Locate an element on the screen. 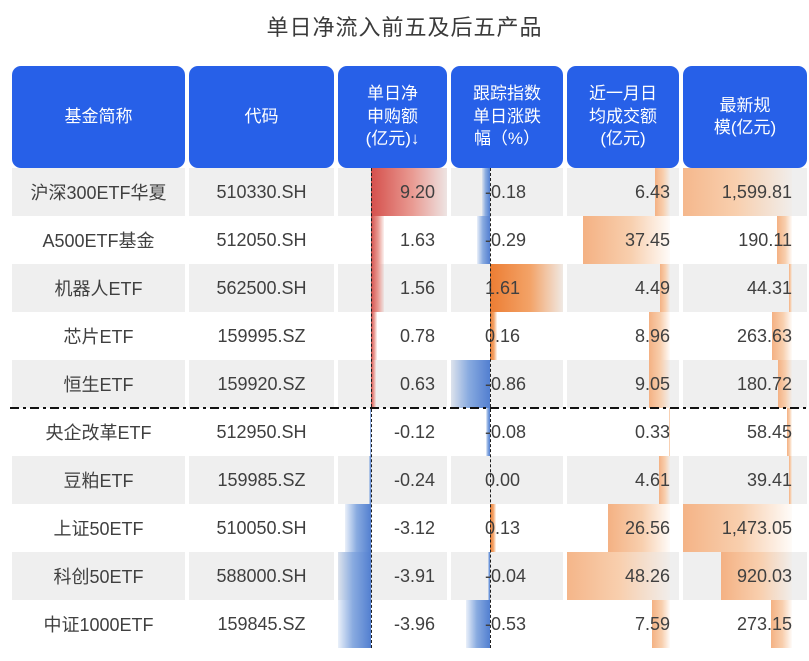  net-subscription-cell: -0.12 is located at coordinates (392, 432).